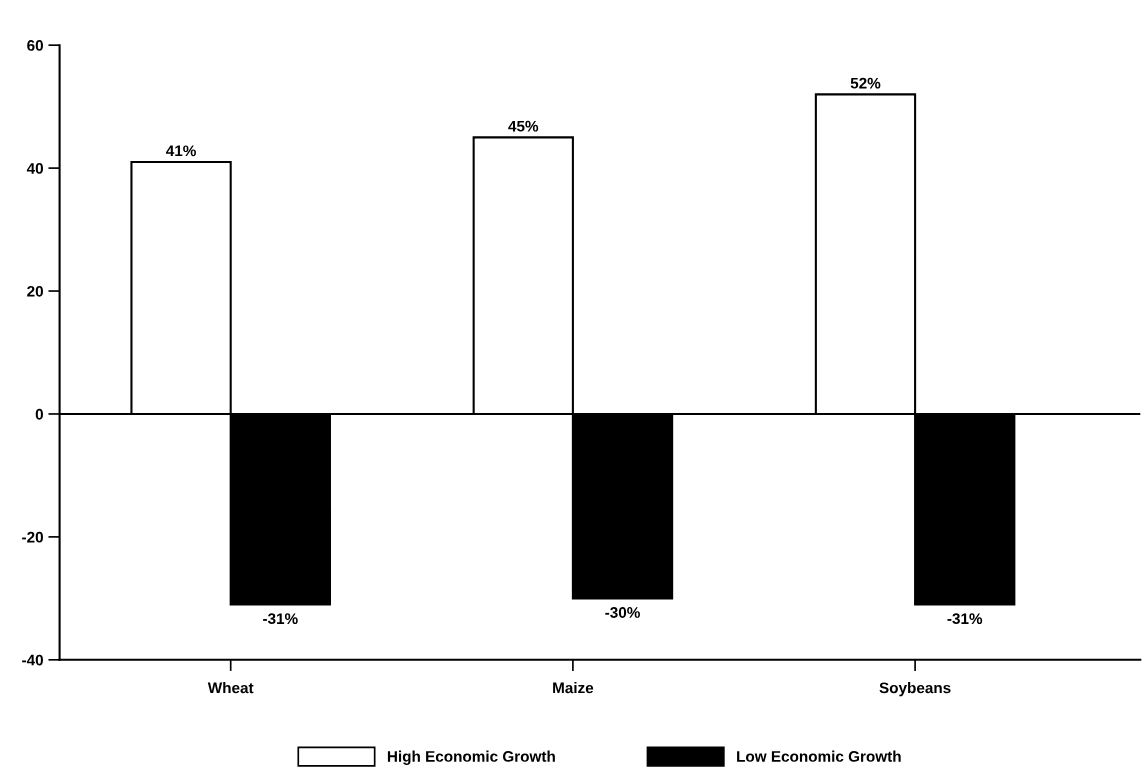 The image size is (1146, 779). What do you see at coordinates (35, 45) in the screenshot?
I see `y-tick-label: 60` at bounding box center [35, 45].